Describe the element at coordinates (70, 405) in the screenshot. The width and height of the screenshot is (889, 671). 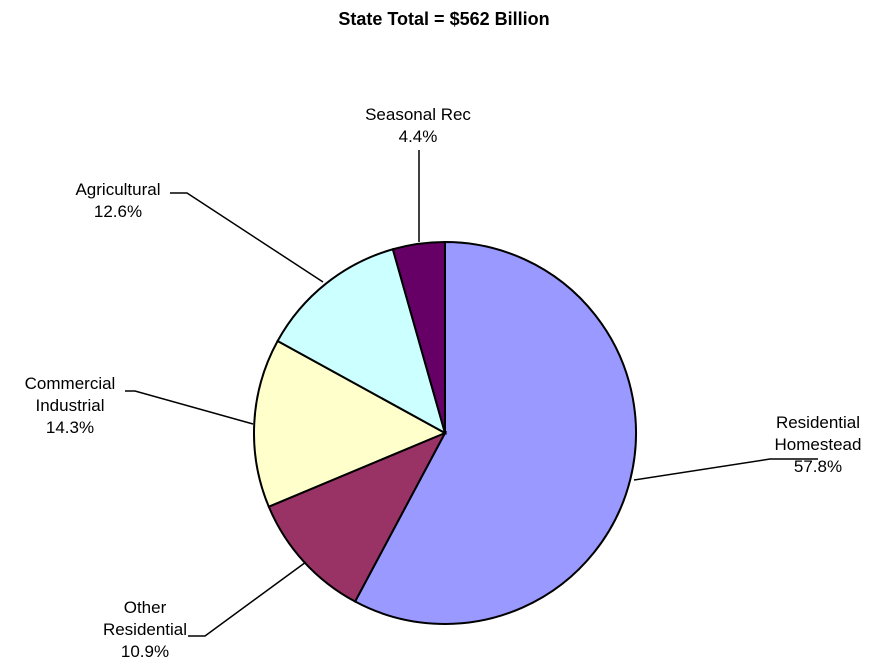
I see `slice-commercial-industrial-category-label: Industrial` at that location.